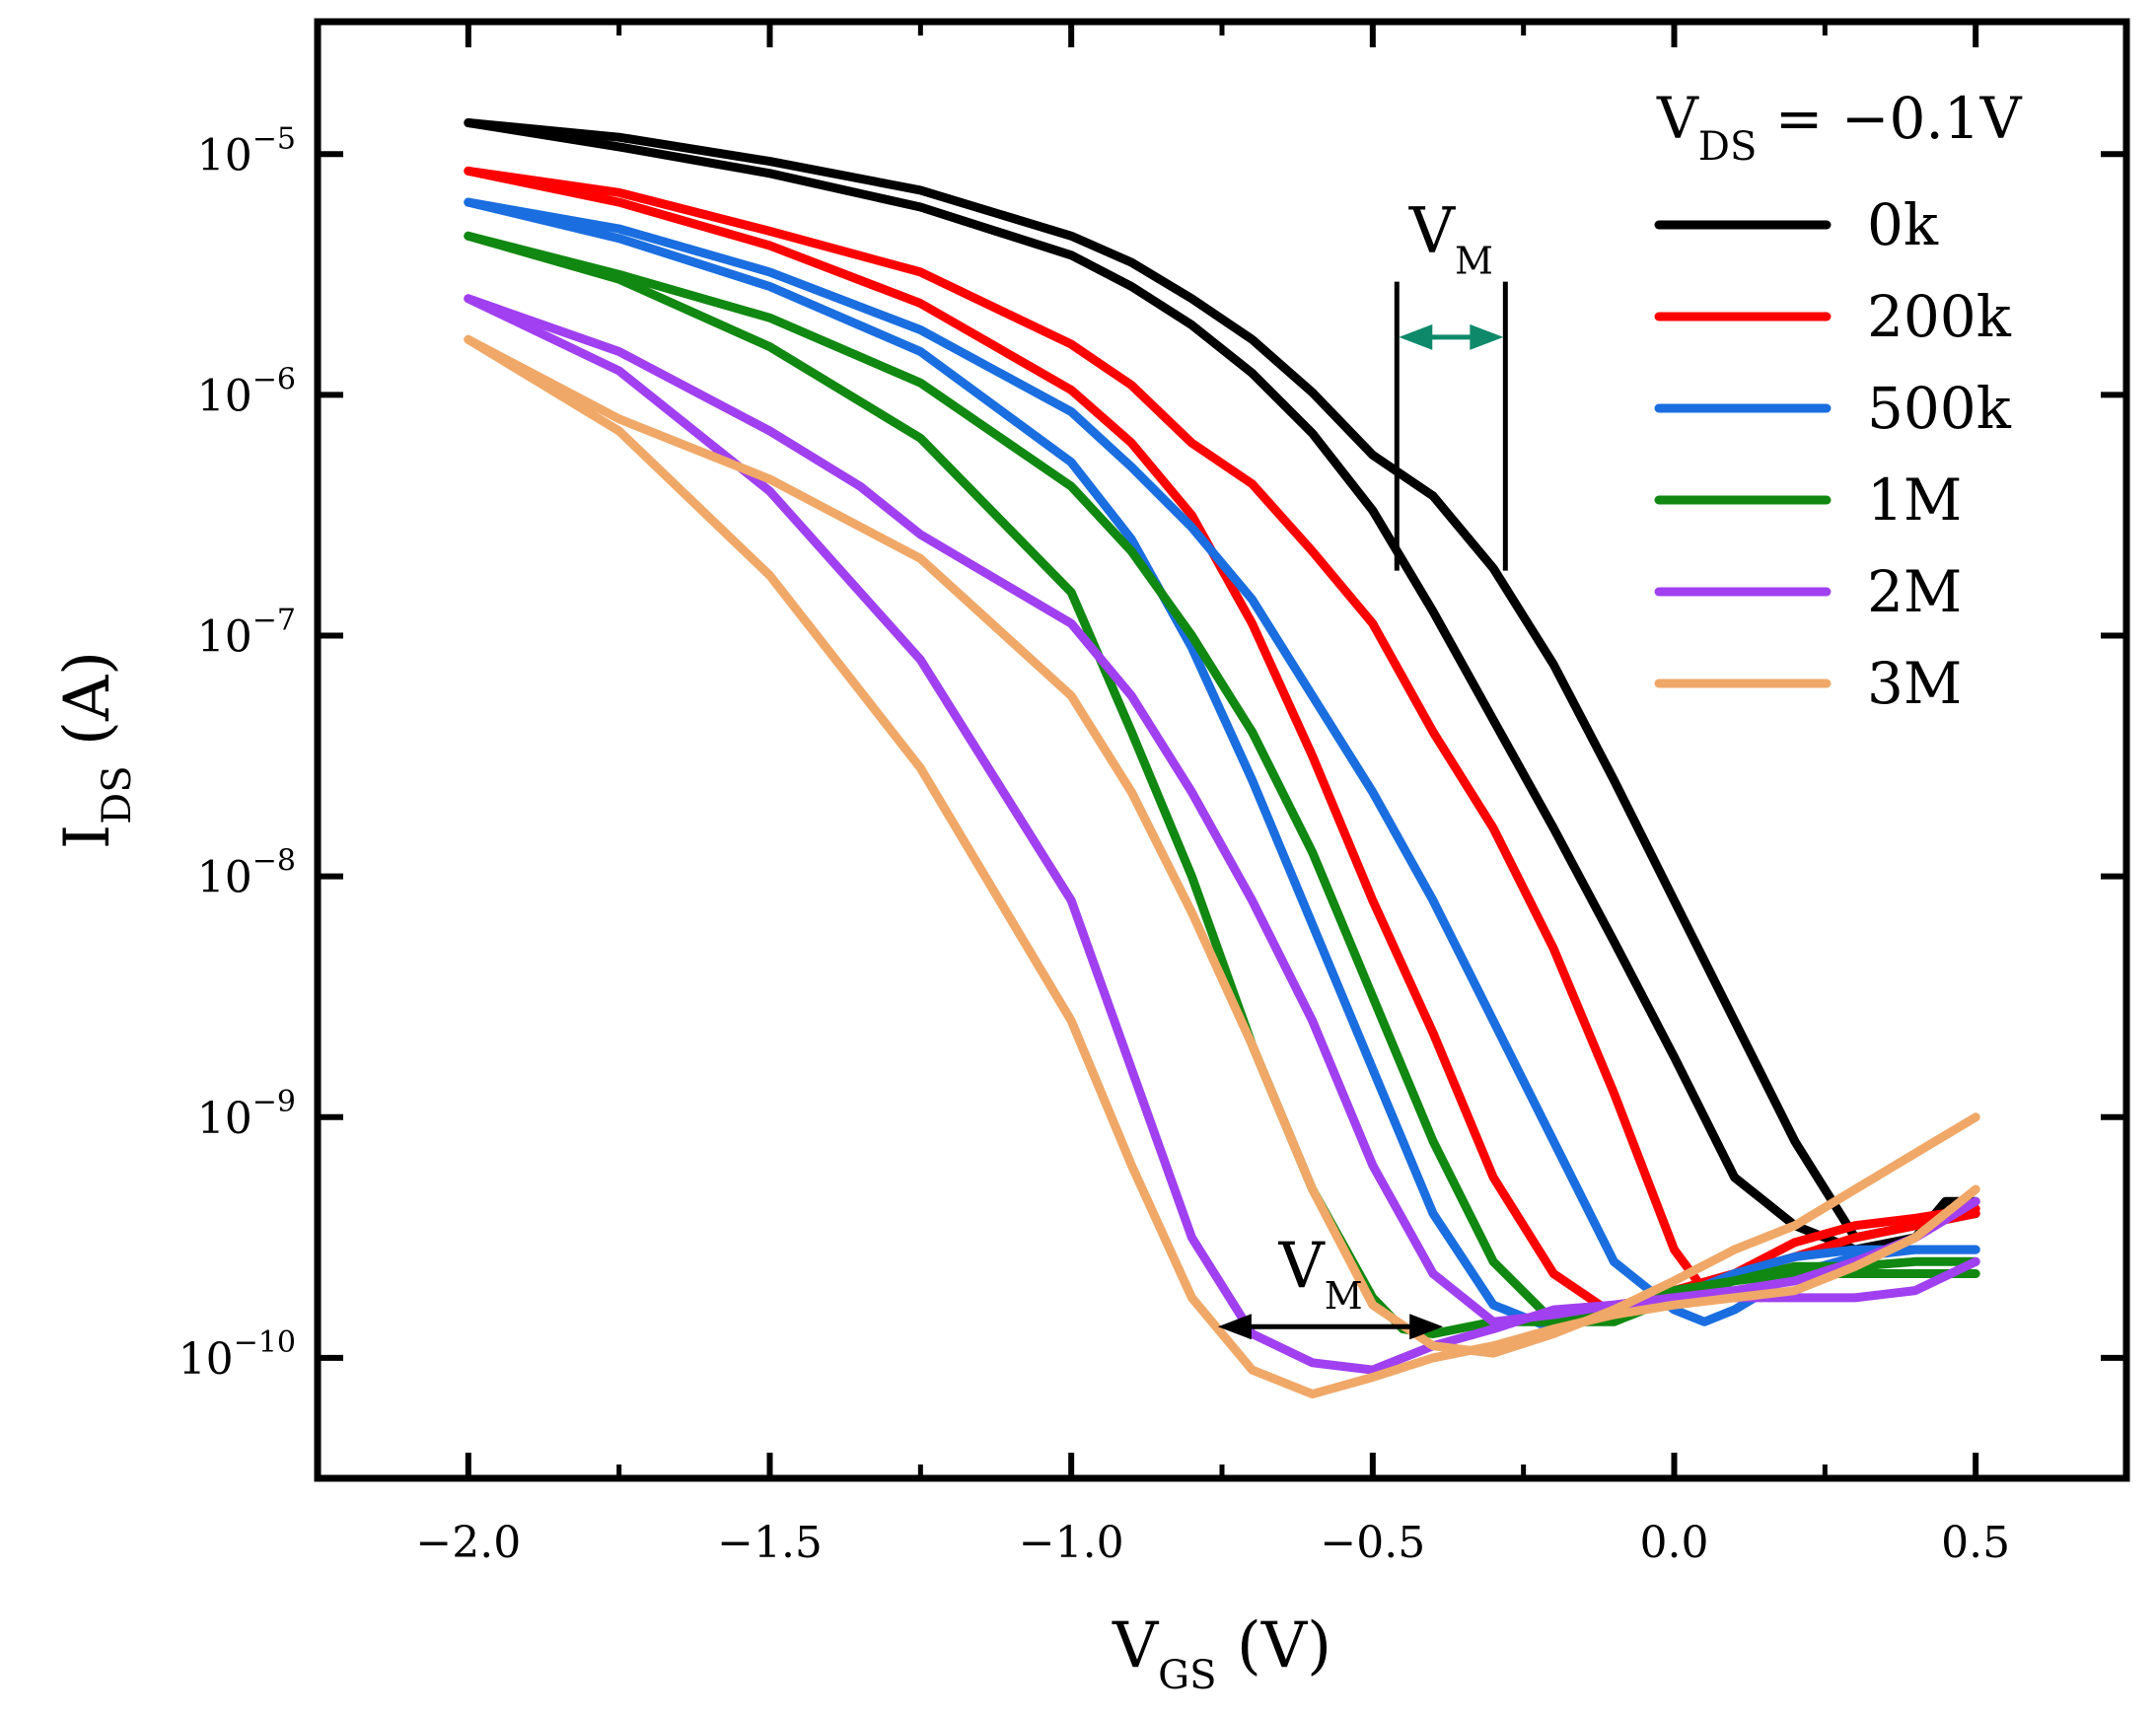 The height and width of the screenshot is (1715, 2156). Describe the element at coordinates (1796, 224) in the screenshot. I see `legend-entry-0k: 0k` at that location.